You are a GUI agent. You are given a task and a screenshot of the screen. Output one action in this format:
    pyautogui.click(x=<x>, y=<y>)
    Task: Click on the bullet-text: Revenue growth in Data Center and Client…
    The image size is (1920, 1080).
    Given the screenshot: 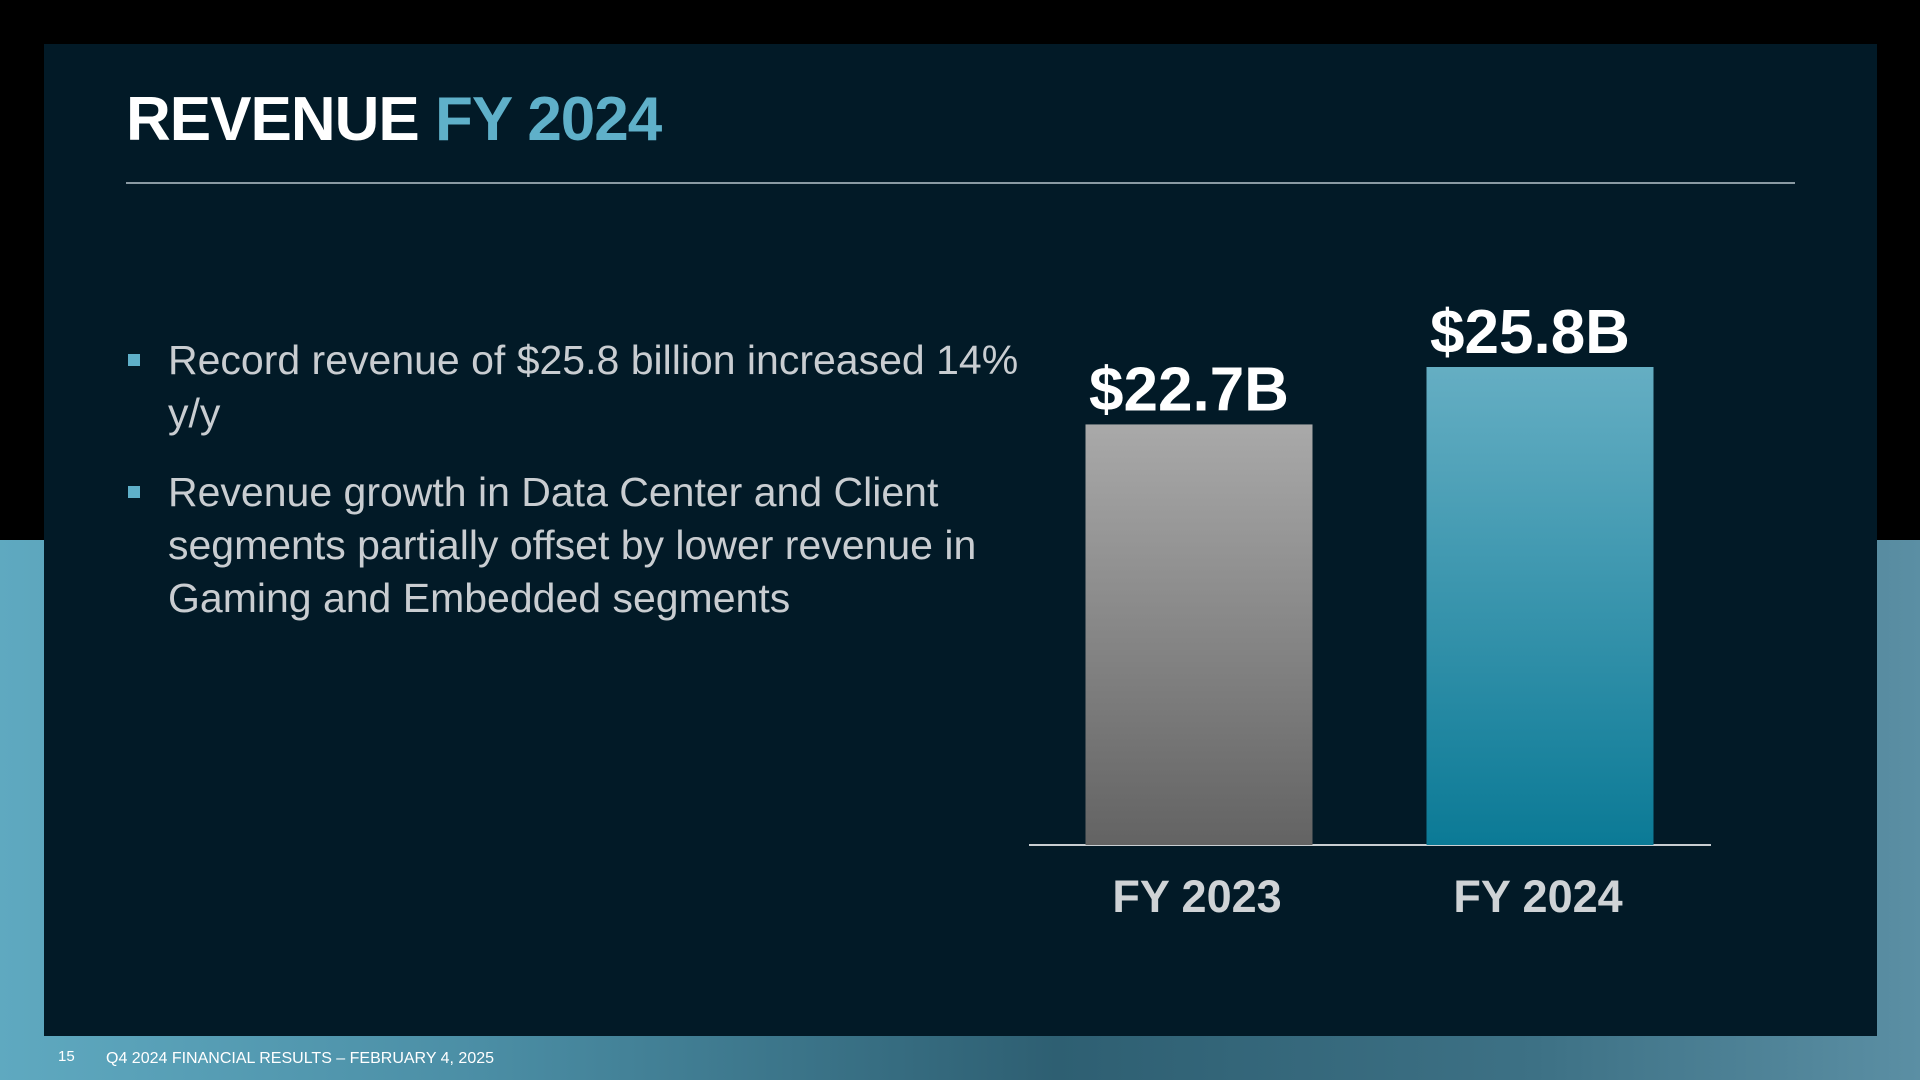 What is the action you would take?
    pyautogui.click(x=572, y=545)
    